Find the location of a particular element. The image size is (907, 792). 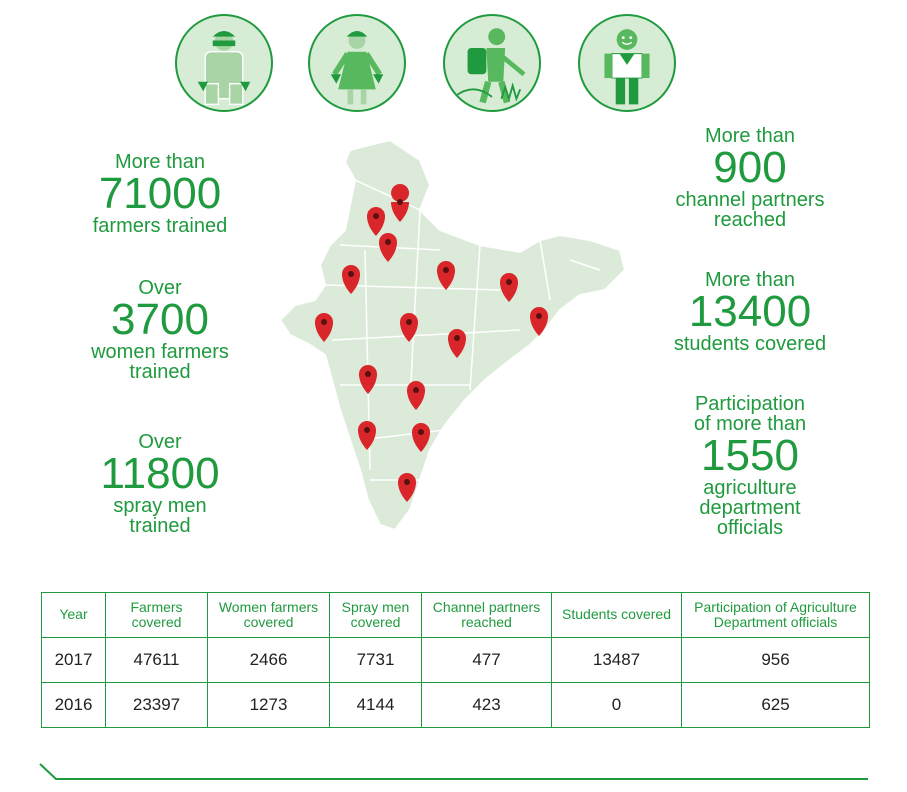

stat-suffix: farmers trained is located at coordinates (160, 226).